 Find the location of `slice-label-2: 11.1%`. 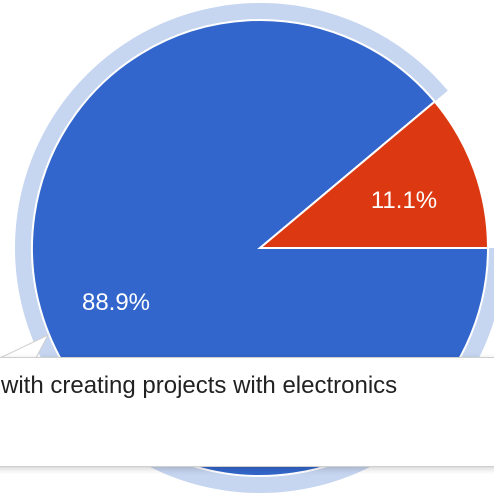

slice-label-2: 11.1% is located at coordinates (404, 200).